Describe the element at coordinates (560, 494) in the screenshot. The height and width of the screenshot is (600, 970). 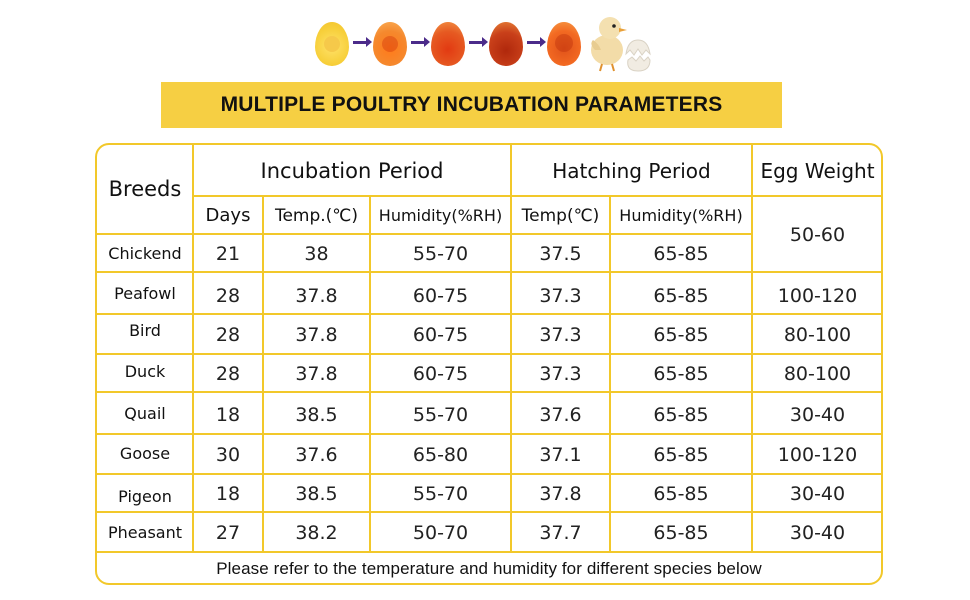
I see `table-cell-hatching-temp: 37.8` at that location.